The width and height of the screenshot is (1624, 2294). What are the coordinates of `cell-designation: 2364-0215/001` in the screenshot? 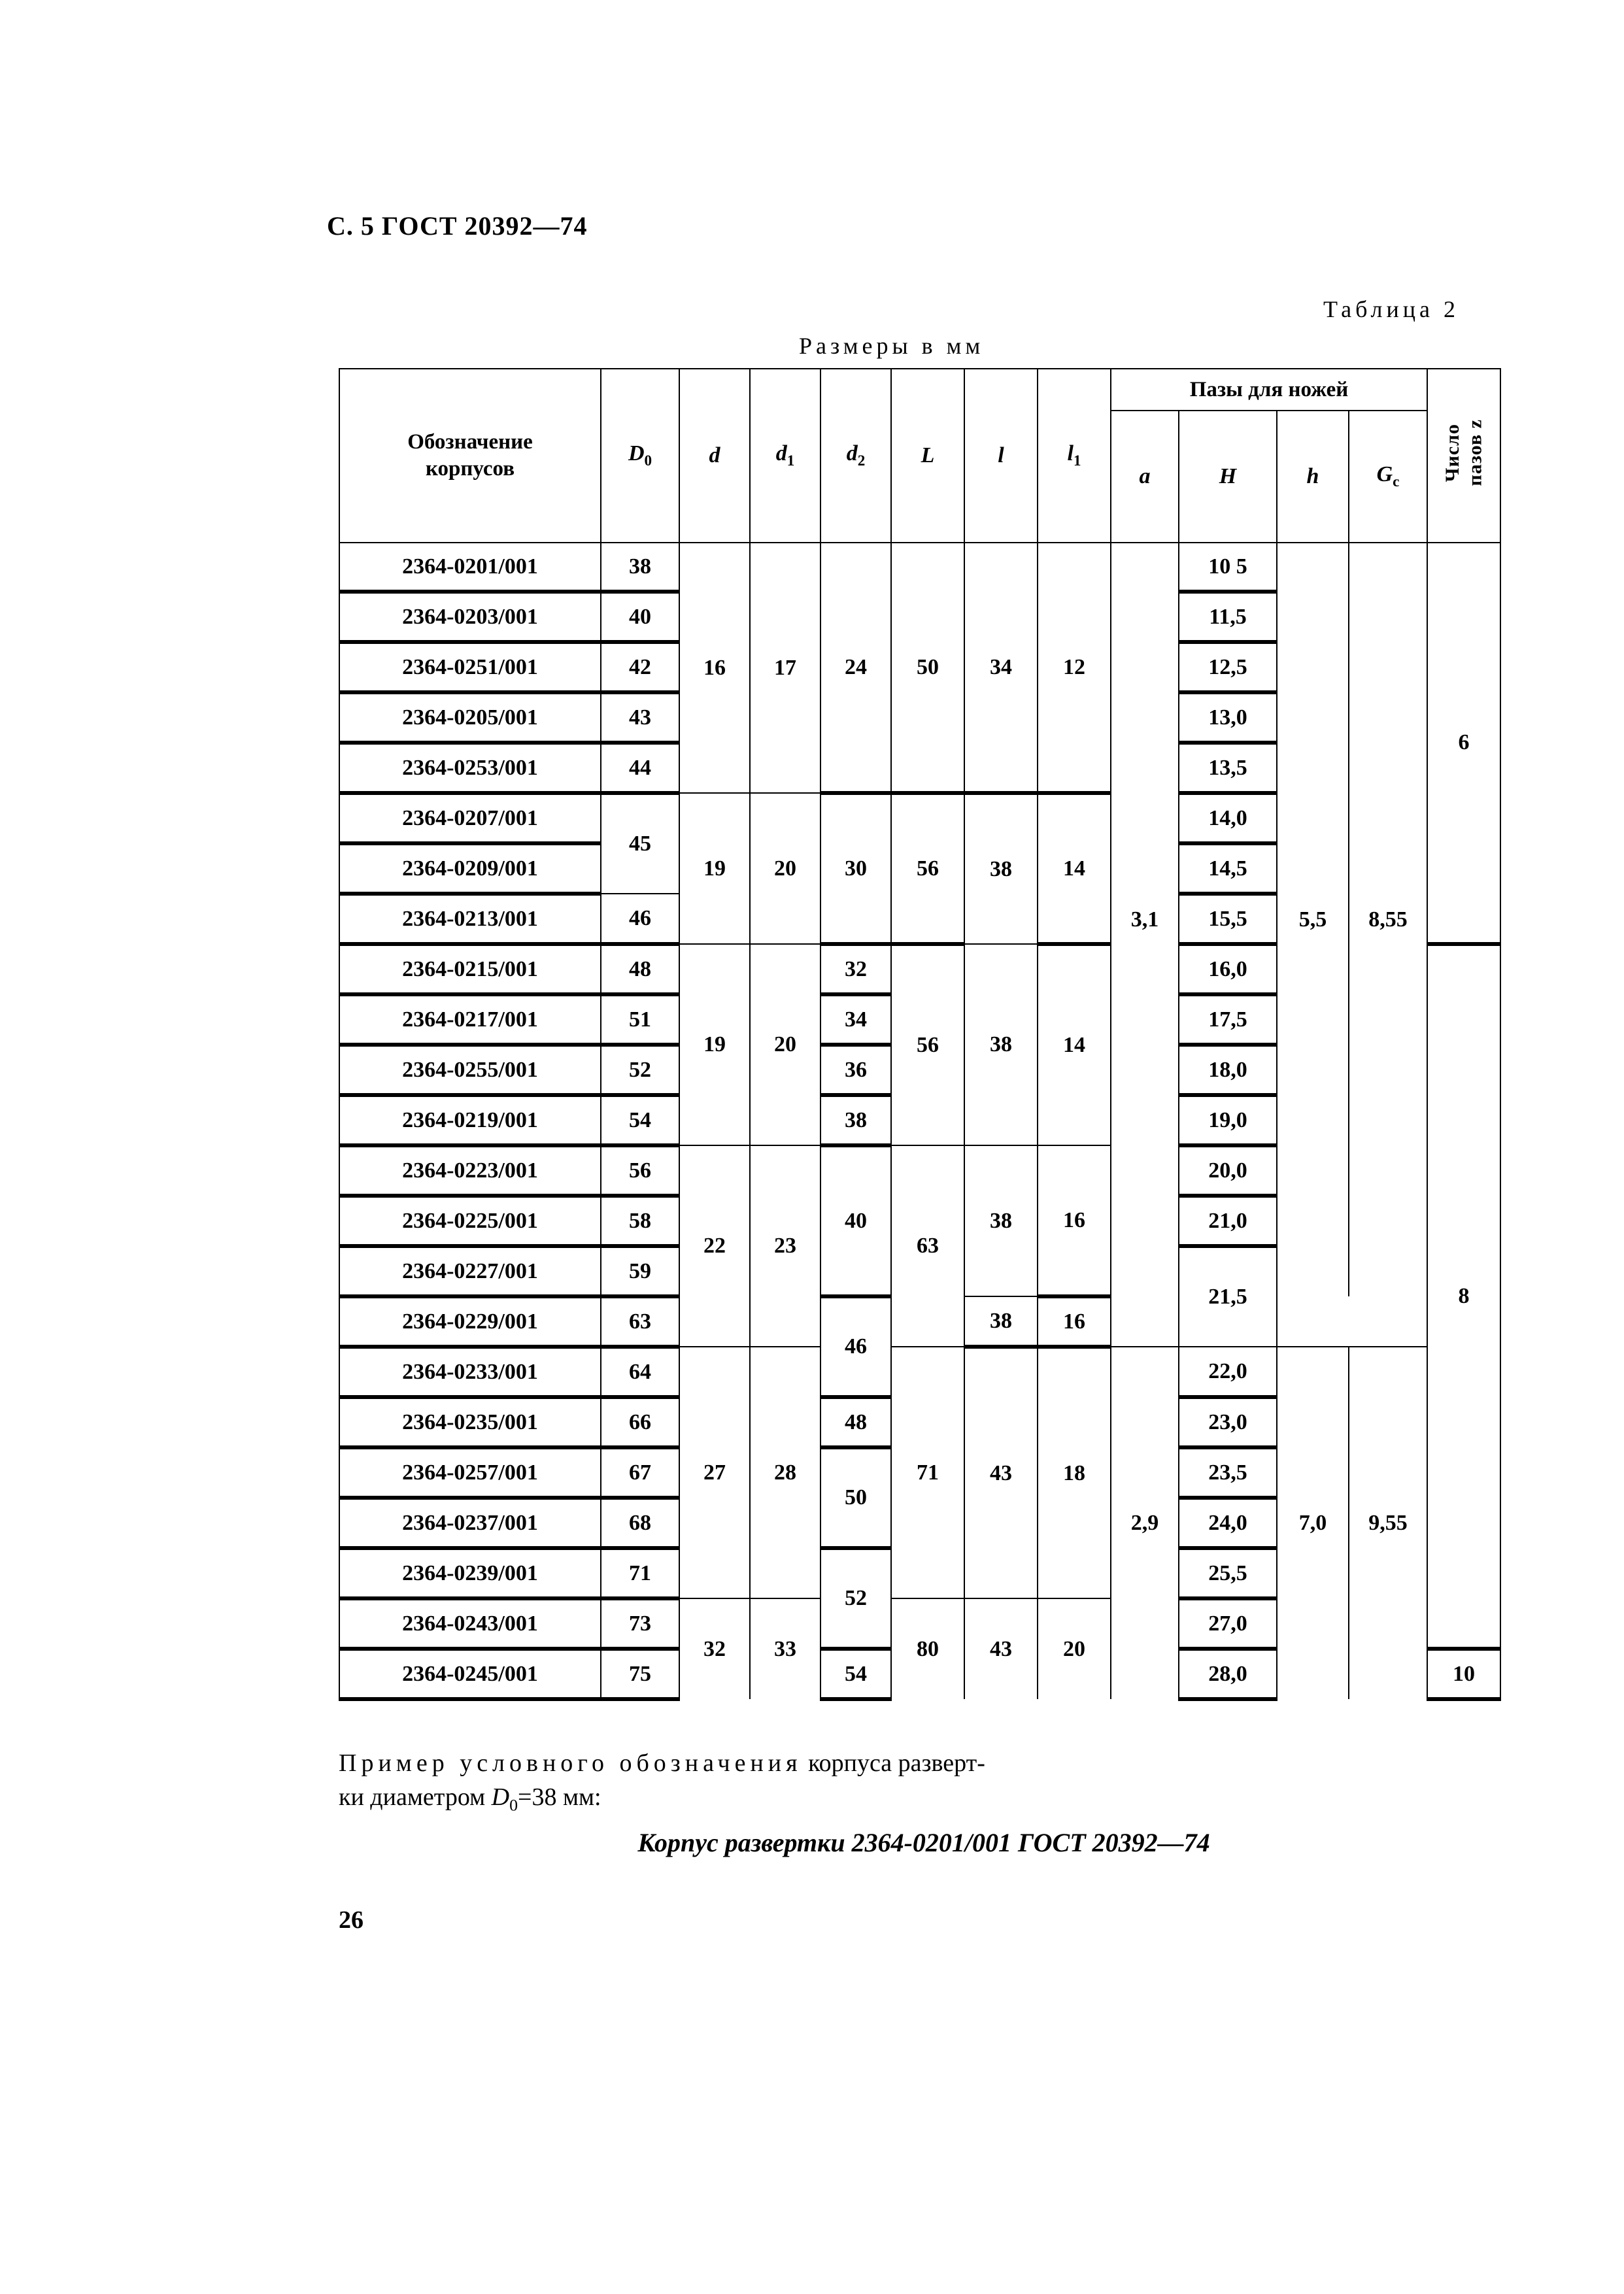 It's located at (470, 969).